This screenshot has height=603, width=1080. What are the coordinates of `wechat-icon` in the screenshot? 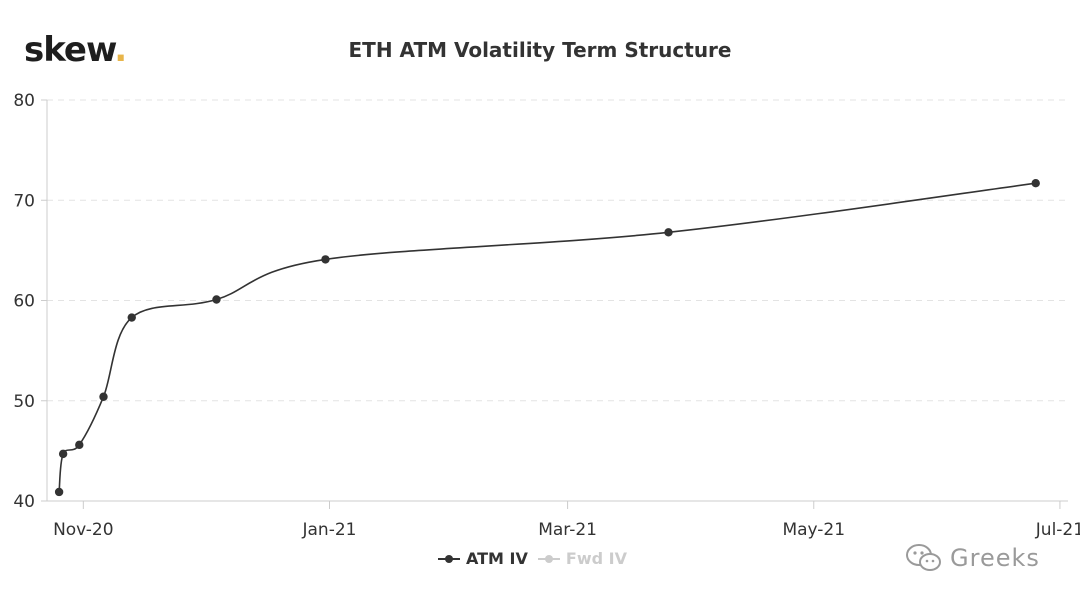 It's located at (923, 557).